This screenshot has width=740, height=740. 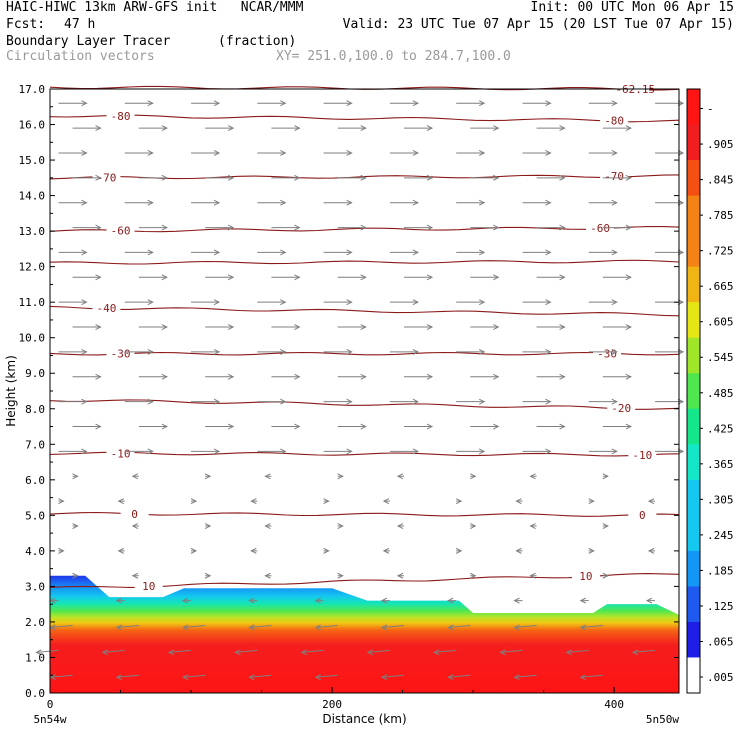 What do you see at coordinates (607, 354) in the screenshot?
I see `isotherm-label: -30` at bounding box center [607, 354].